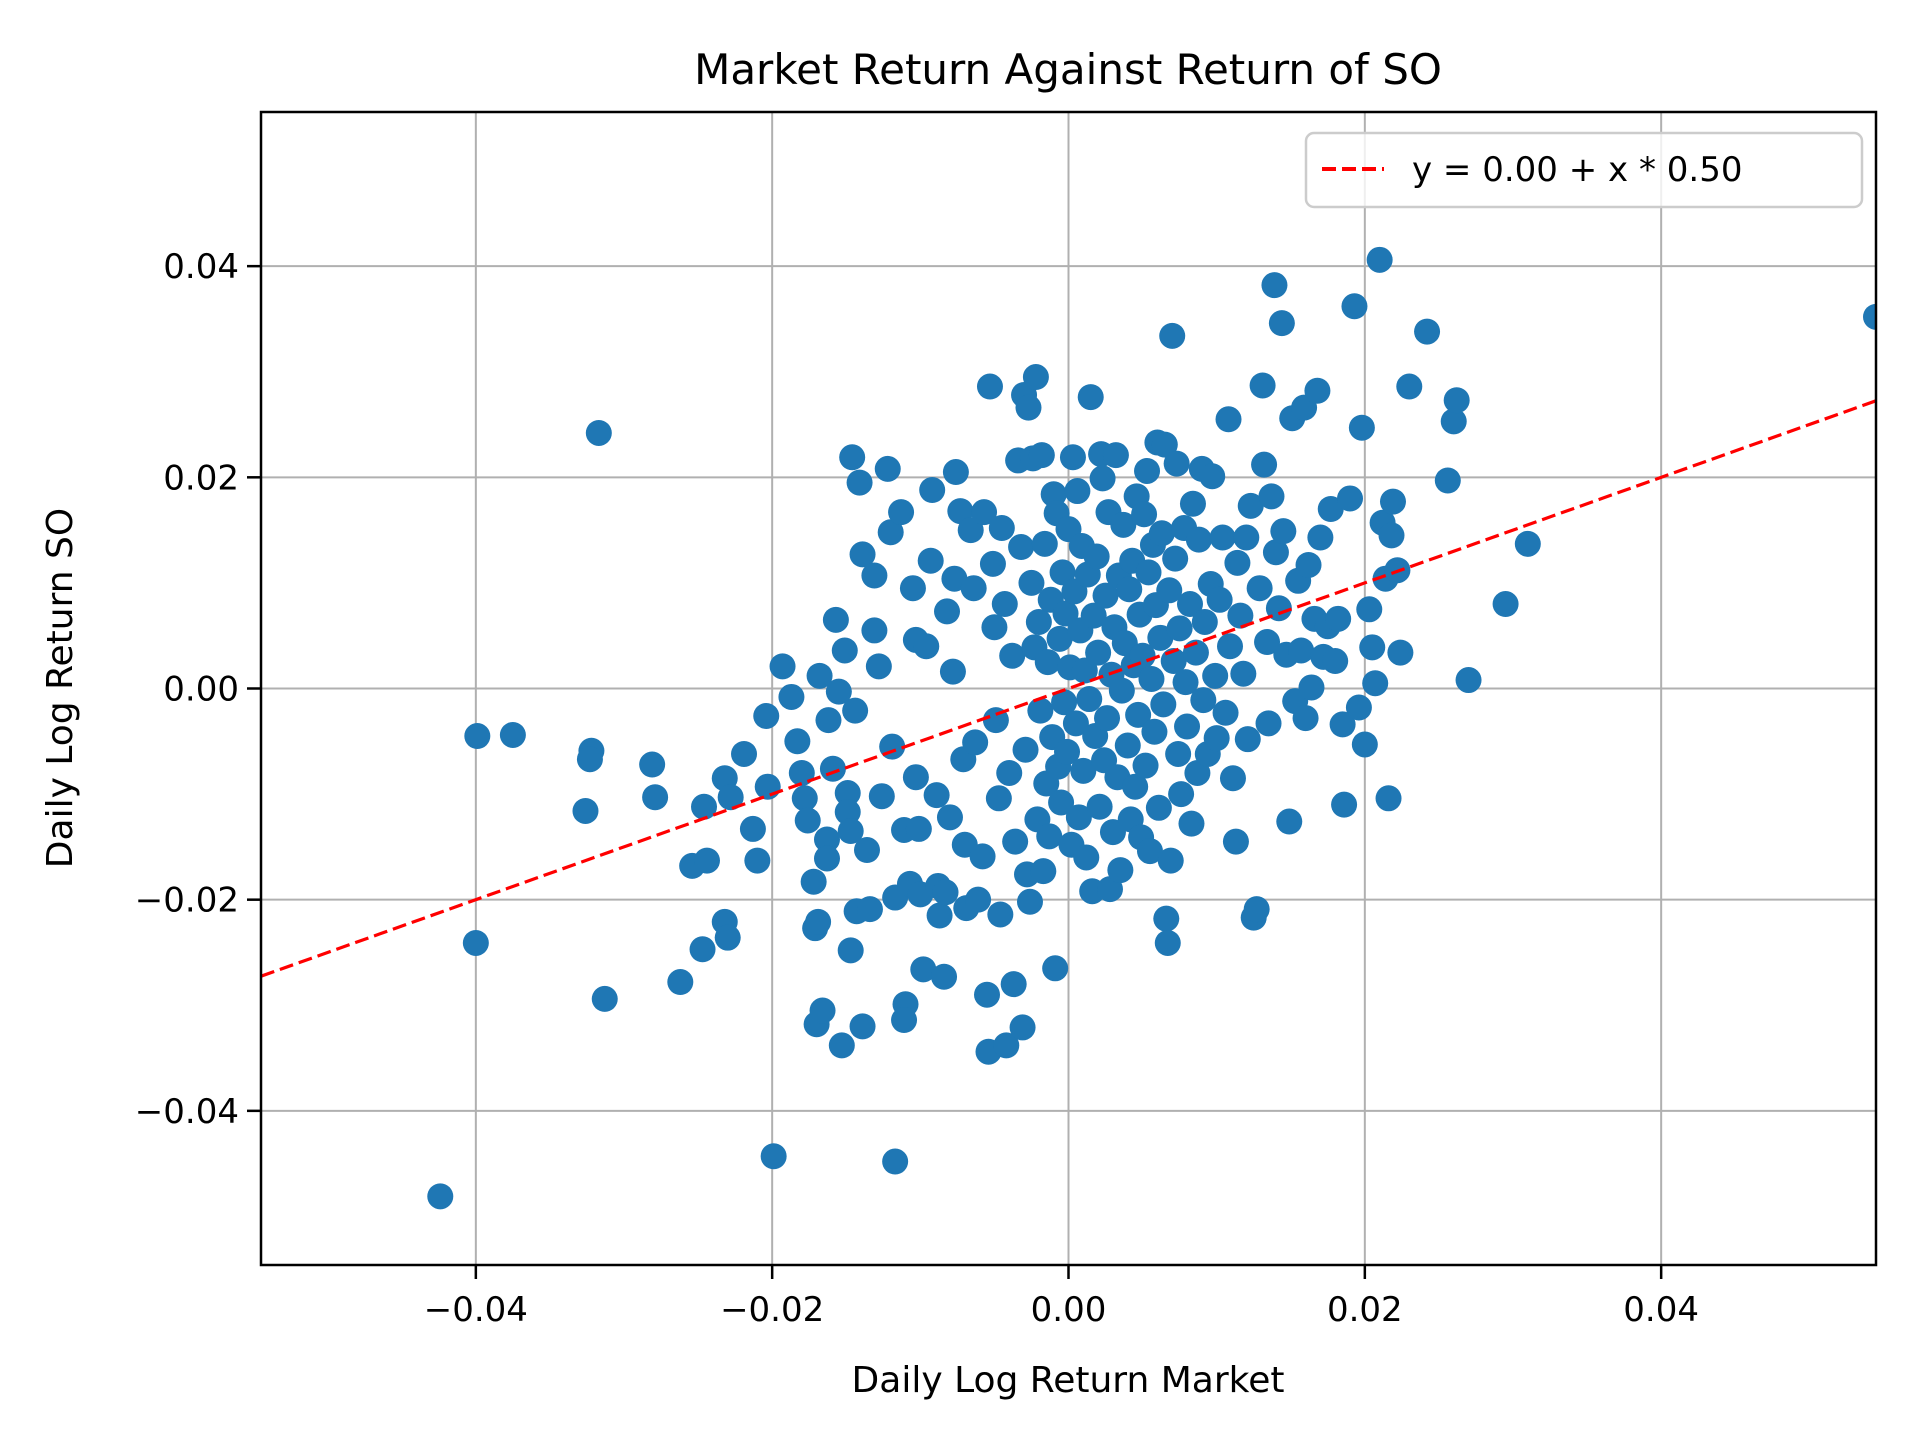 The image size is (1920, 1440). Describe the element at coordinates (1068, 1380) in the screenshot. I see `x-axis-label: Daily Log Return Market` at that location.